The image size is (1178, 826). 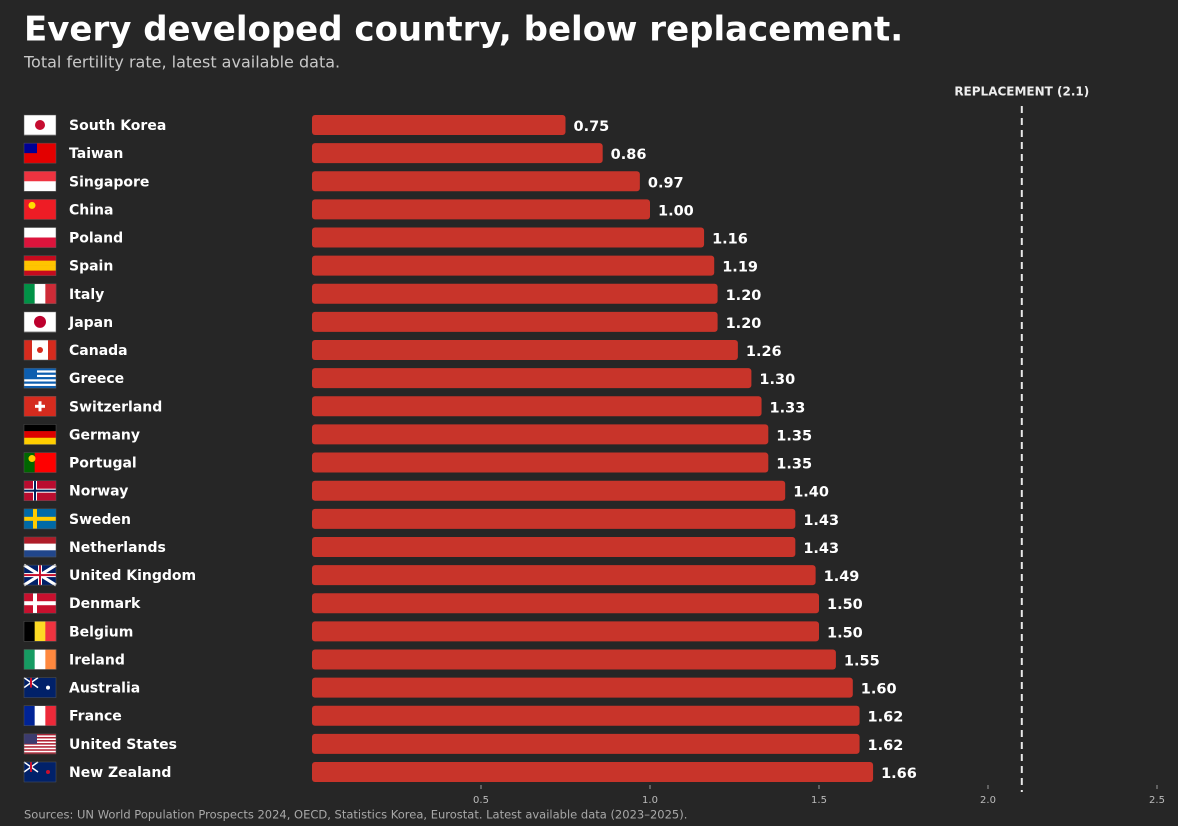 I want to click on value-label: 1.66, so click(x=899, y=774).